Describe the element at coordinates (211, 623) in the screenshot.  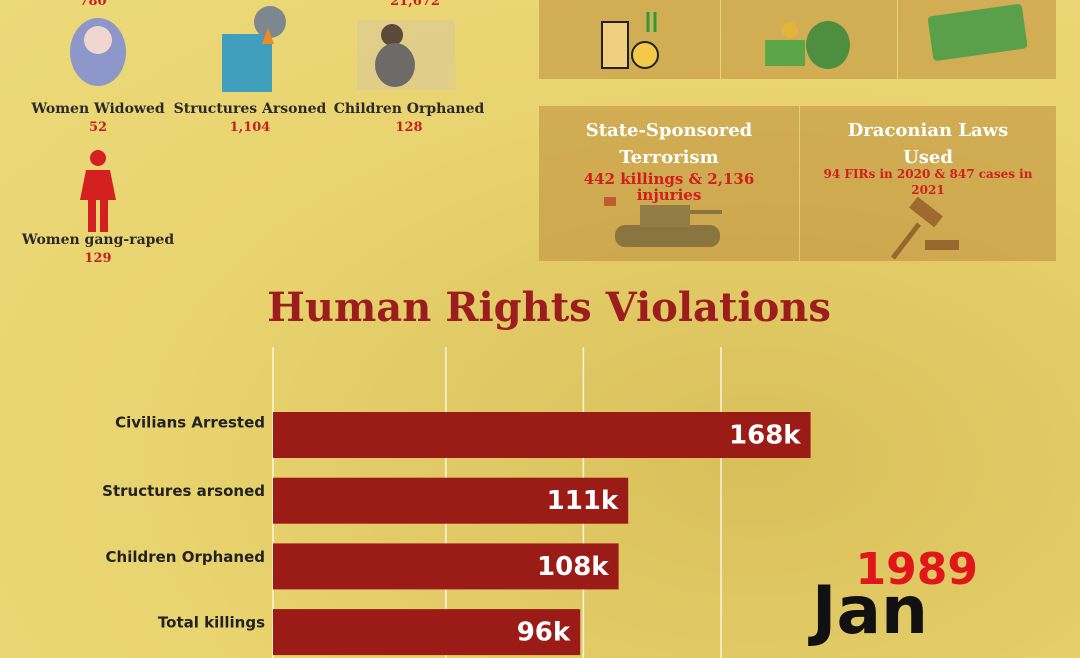
I see `category-label: Total killings` at that location.